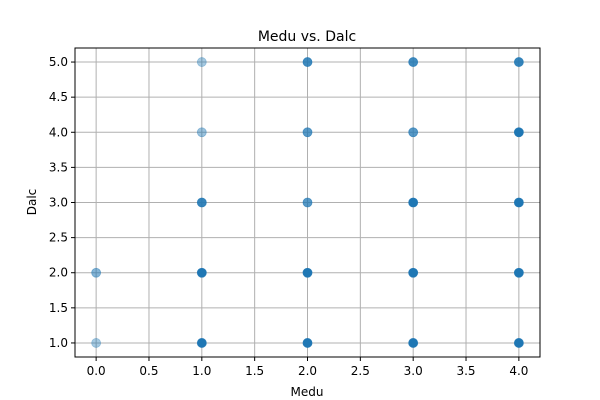 This screenshot has height=400, width=600. I want to click on x-tick-label: 3.5, so click(465, 371).